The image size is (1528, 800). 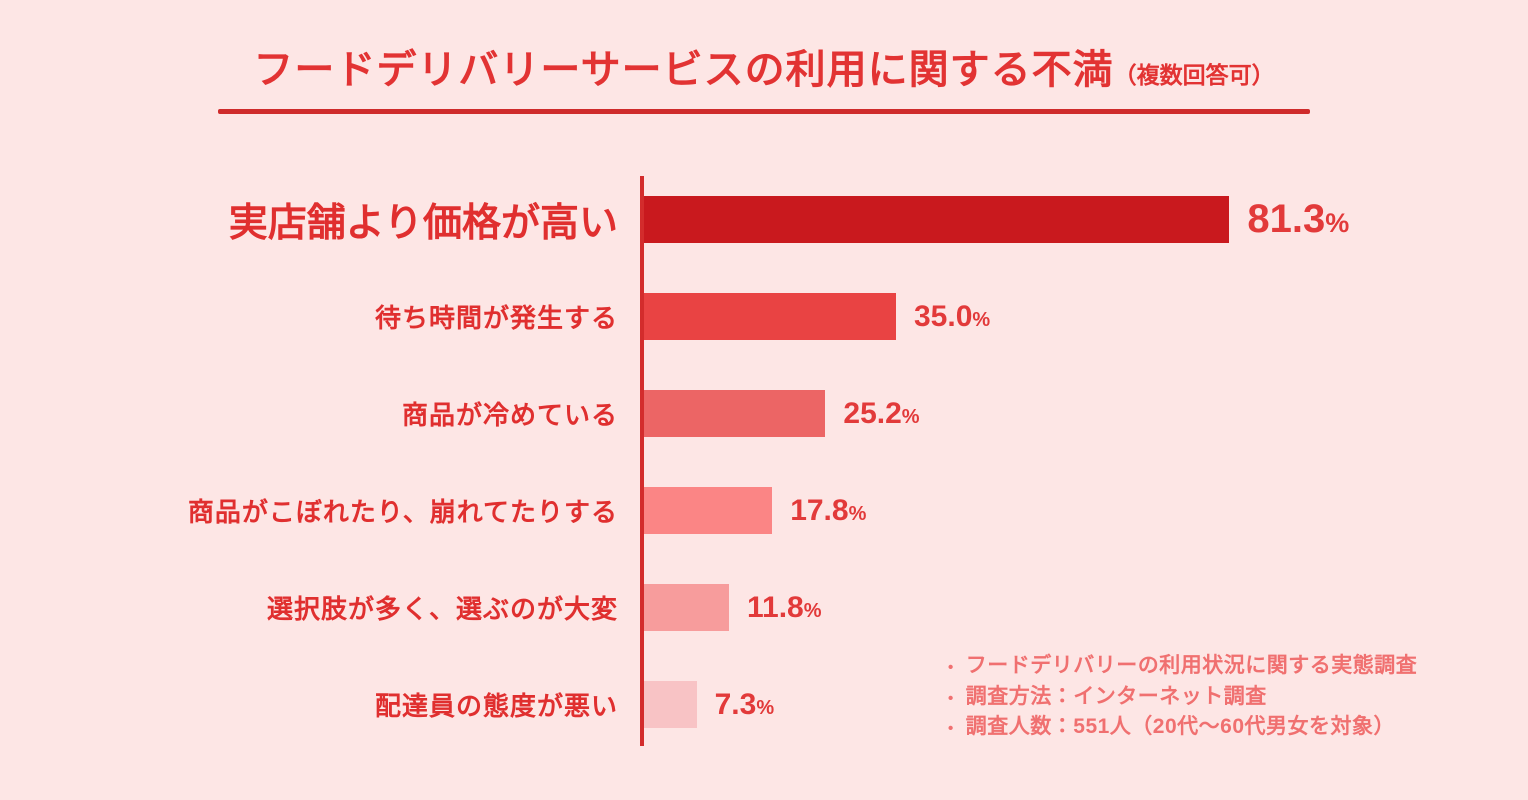 What do you see at coordinates (642, 461) in the screenshot?
I see `chart-axis-line` at bounding box center [642, 461].